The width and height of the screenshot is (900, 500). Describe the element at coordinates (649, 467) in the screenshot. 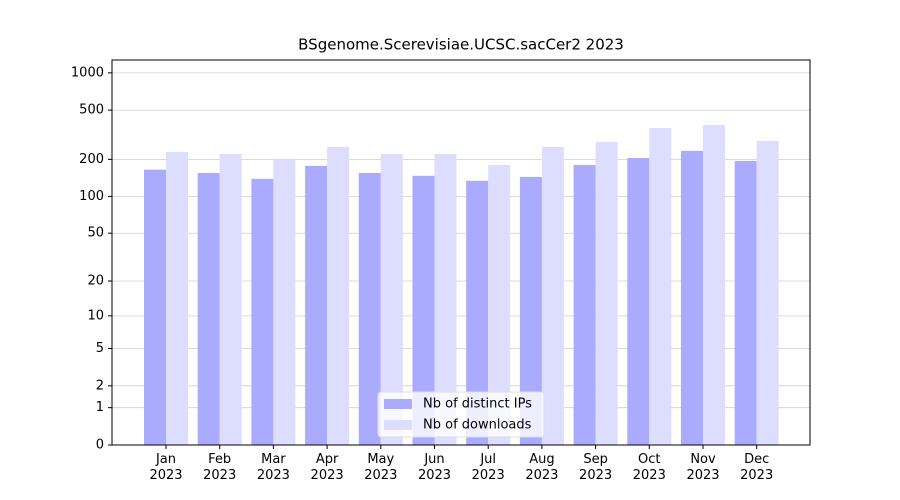

I see `x-tick-label: Oct 2023` at that location.